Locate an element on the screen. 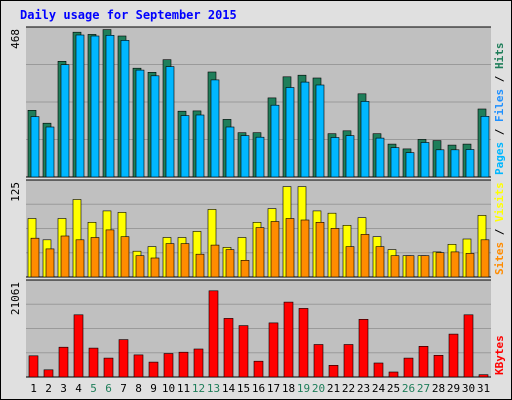  x-tick-label-day-3: 3 is located at coordinates (63, 388).